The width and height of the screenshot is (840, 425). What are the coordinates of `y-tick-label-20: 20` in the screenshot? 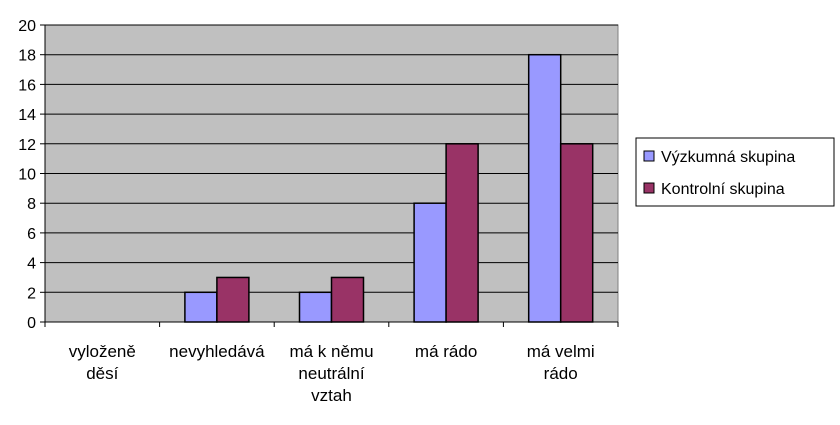 It's located at (27, 26).